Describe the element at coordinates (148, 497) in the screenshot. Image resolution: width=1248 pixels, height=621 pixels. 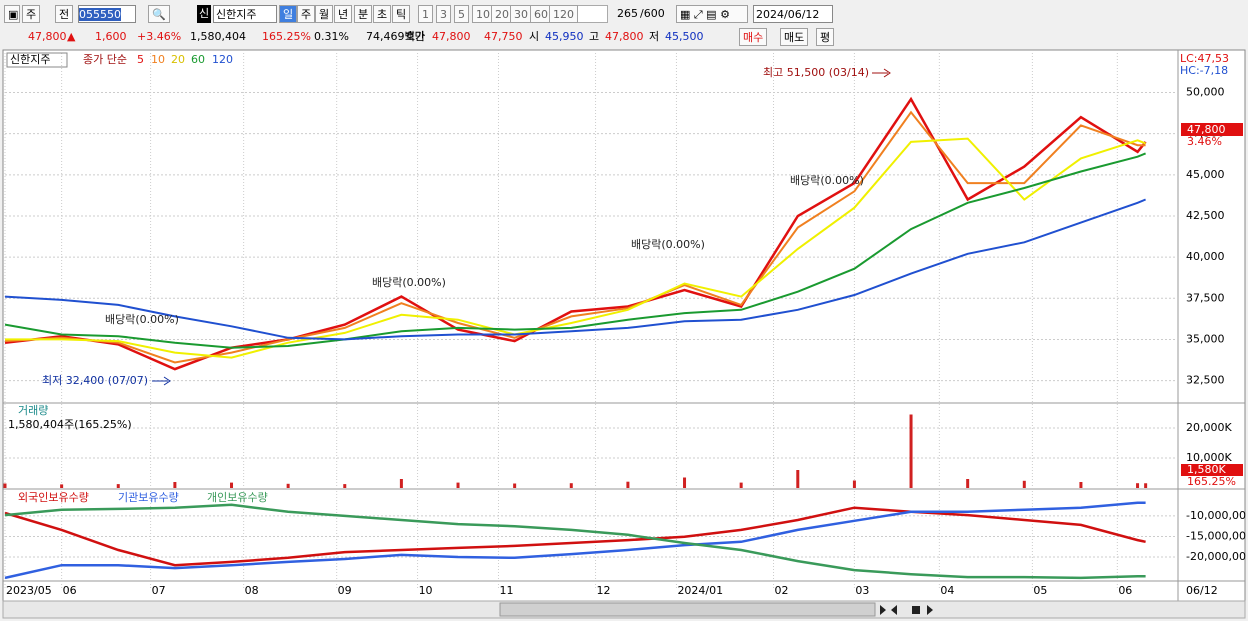
I see `legend-entry: 기관보유수량` at that location.